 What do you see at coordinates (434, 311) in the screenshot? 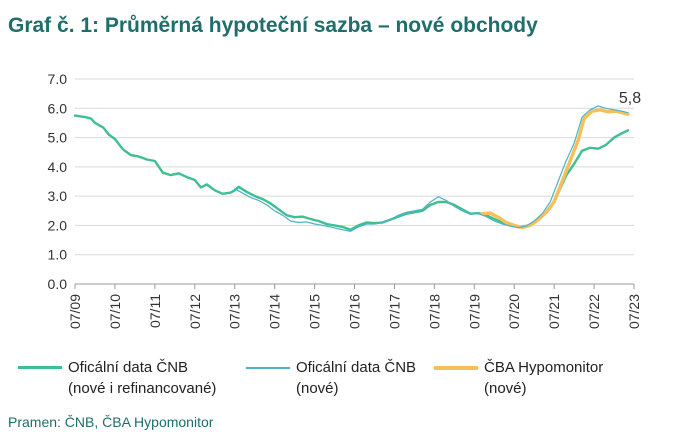
I see `x-tick-label-9: 07/18` at bounding box center [434, 311].